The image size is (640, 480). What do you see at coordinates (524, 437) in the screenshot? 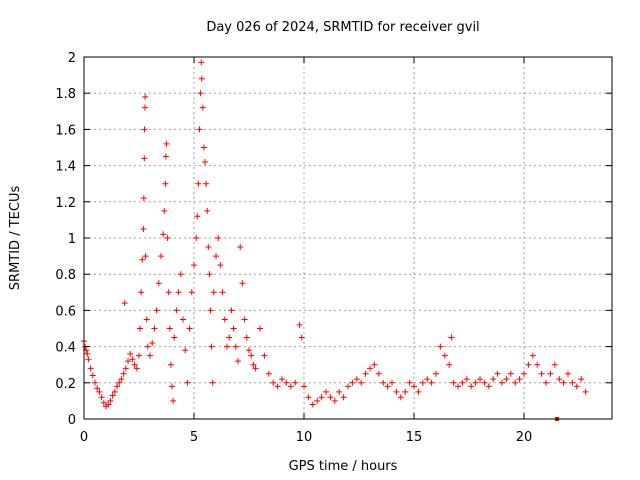
I see `x-tick-label: 20` at bounding box center [524, 437].